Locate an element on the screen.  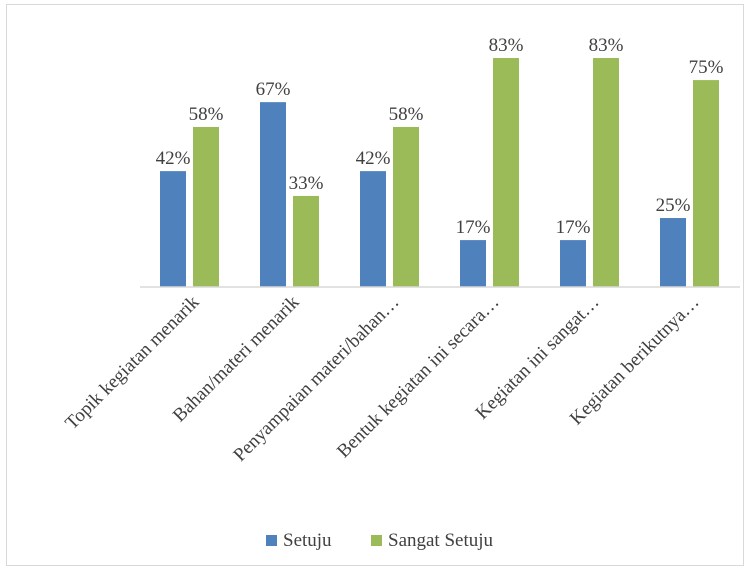
data-label-setuju-4: 17% is located at coordinates (473, 227).